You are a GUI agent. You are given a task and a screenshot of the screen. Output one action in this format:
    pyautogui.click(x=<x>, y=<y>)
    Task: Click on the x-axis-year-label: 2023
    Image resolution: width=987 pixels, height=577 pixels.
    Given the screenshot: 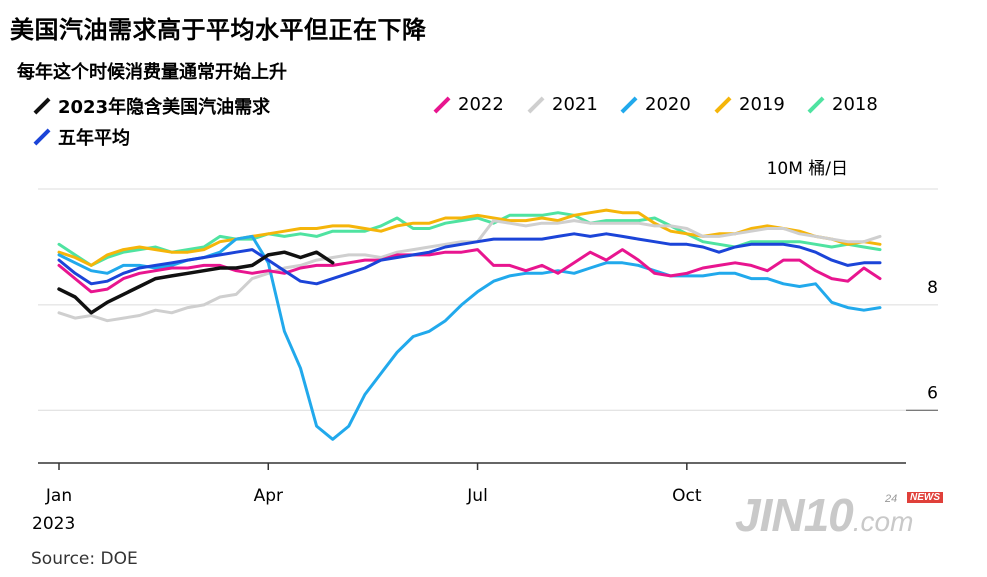 What is the action you would take?
    pyautogui.click(x=53, y=524)
    